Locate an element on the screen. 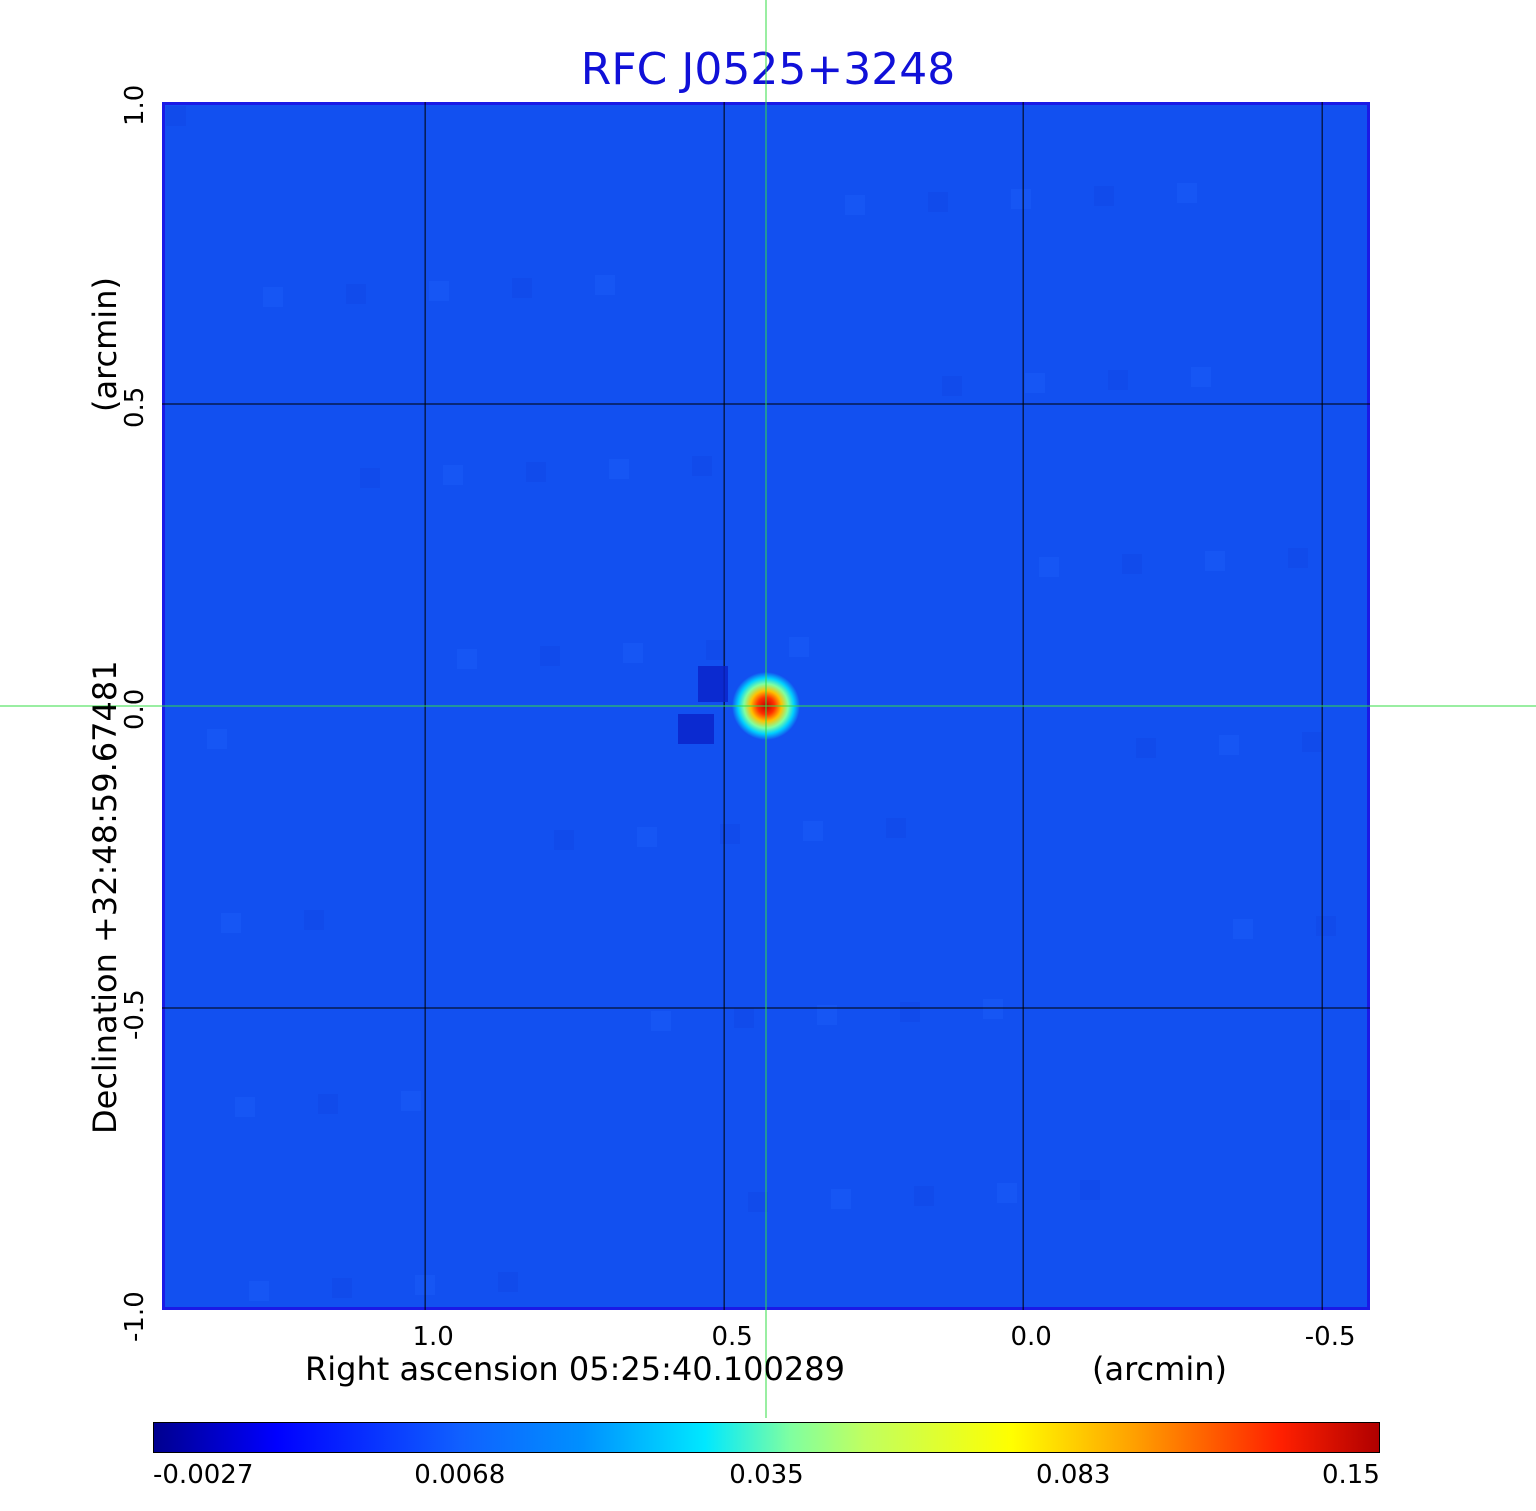 The image size is (1536, 1511). colorbar-tick-label: -0.0027 is located at coordinates (203, 1475).